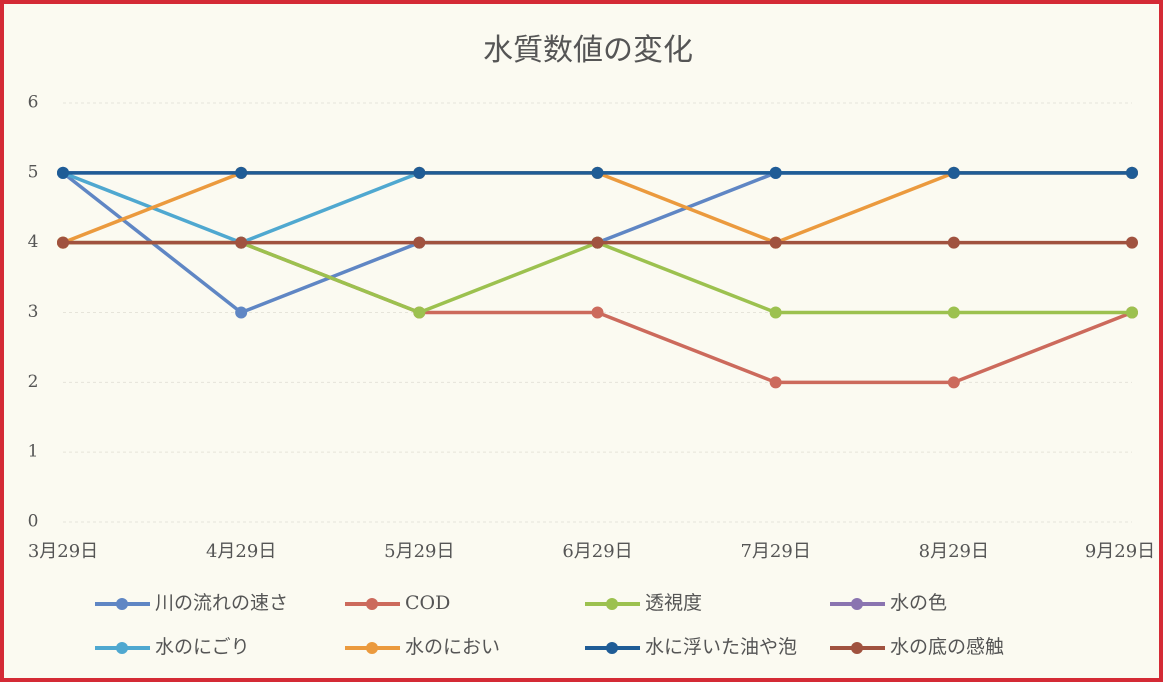 The image size is (1163, 682). Describe the element at coordinates (33, 522) in the screenshot. I see `y-tick-label: 0` at that location.